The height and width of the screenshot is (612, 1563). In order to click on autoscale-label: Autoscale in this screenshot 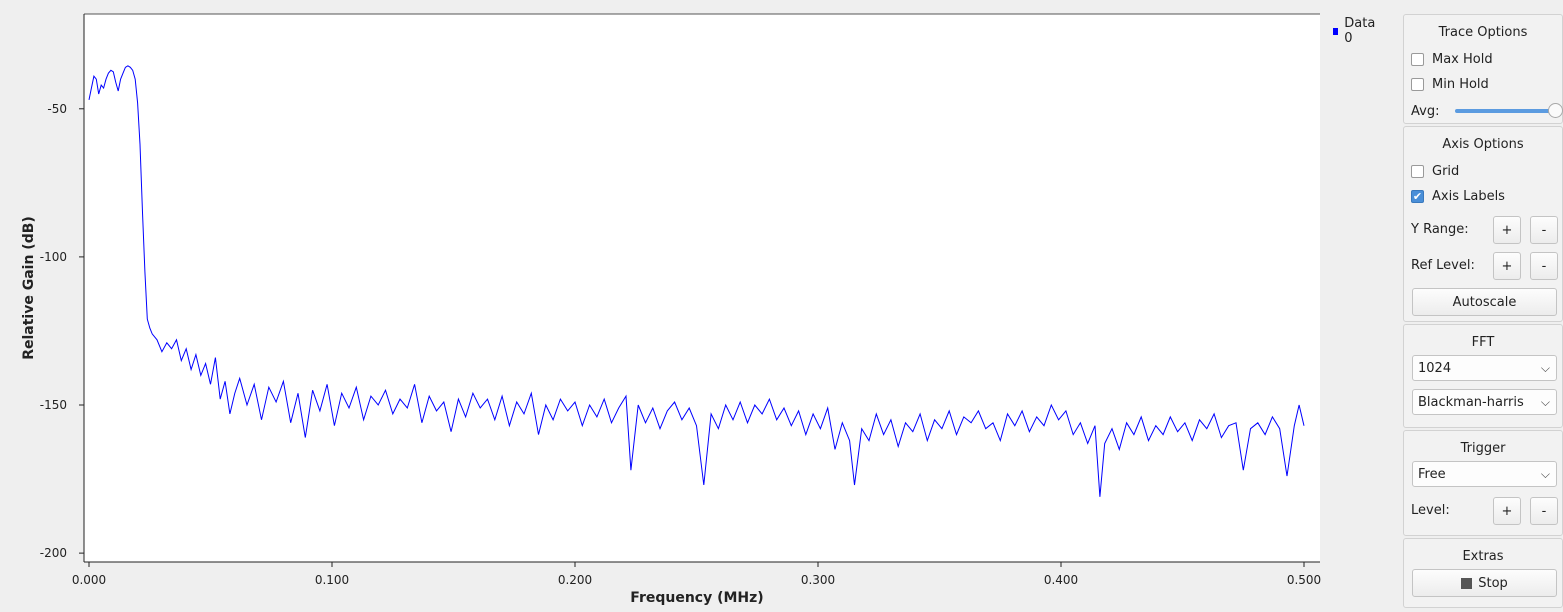, I will do `click(1484, 302)`.